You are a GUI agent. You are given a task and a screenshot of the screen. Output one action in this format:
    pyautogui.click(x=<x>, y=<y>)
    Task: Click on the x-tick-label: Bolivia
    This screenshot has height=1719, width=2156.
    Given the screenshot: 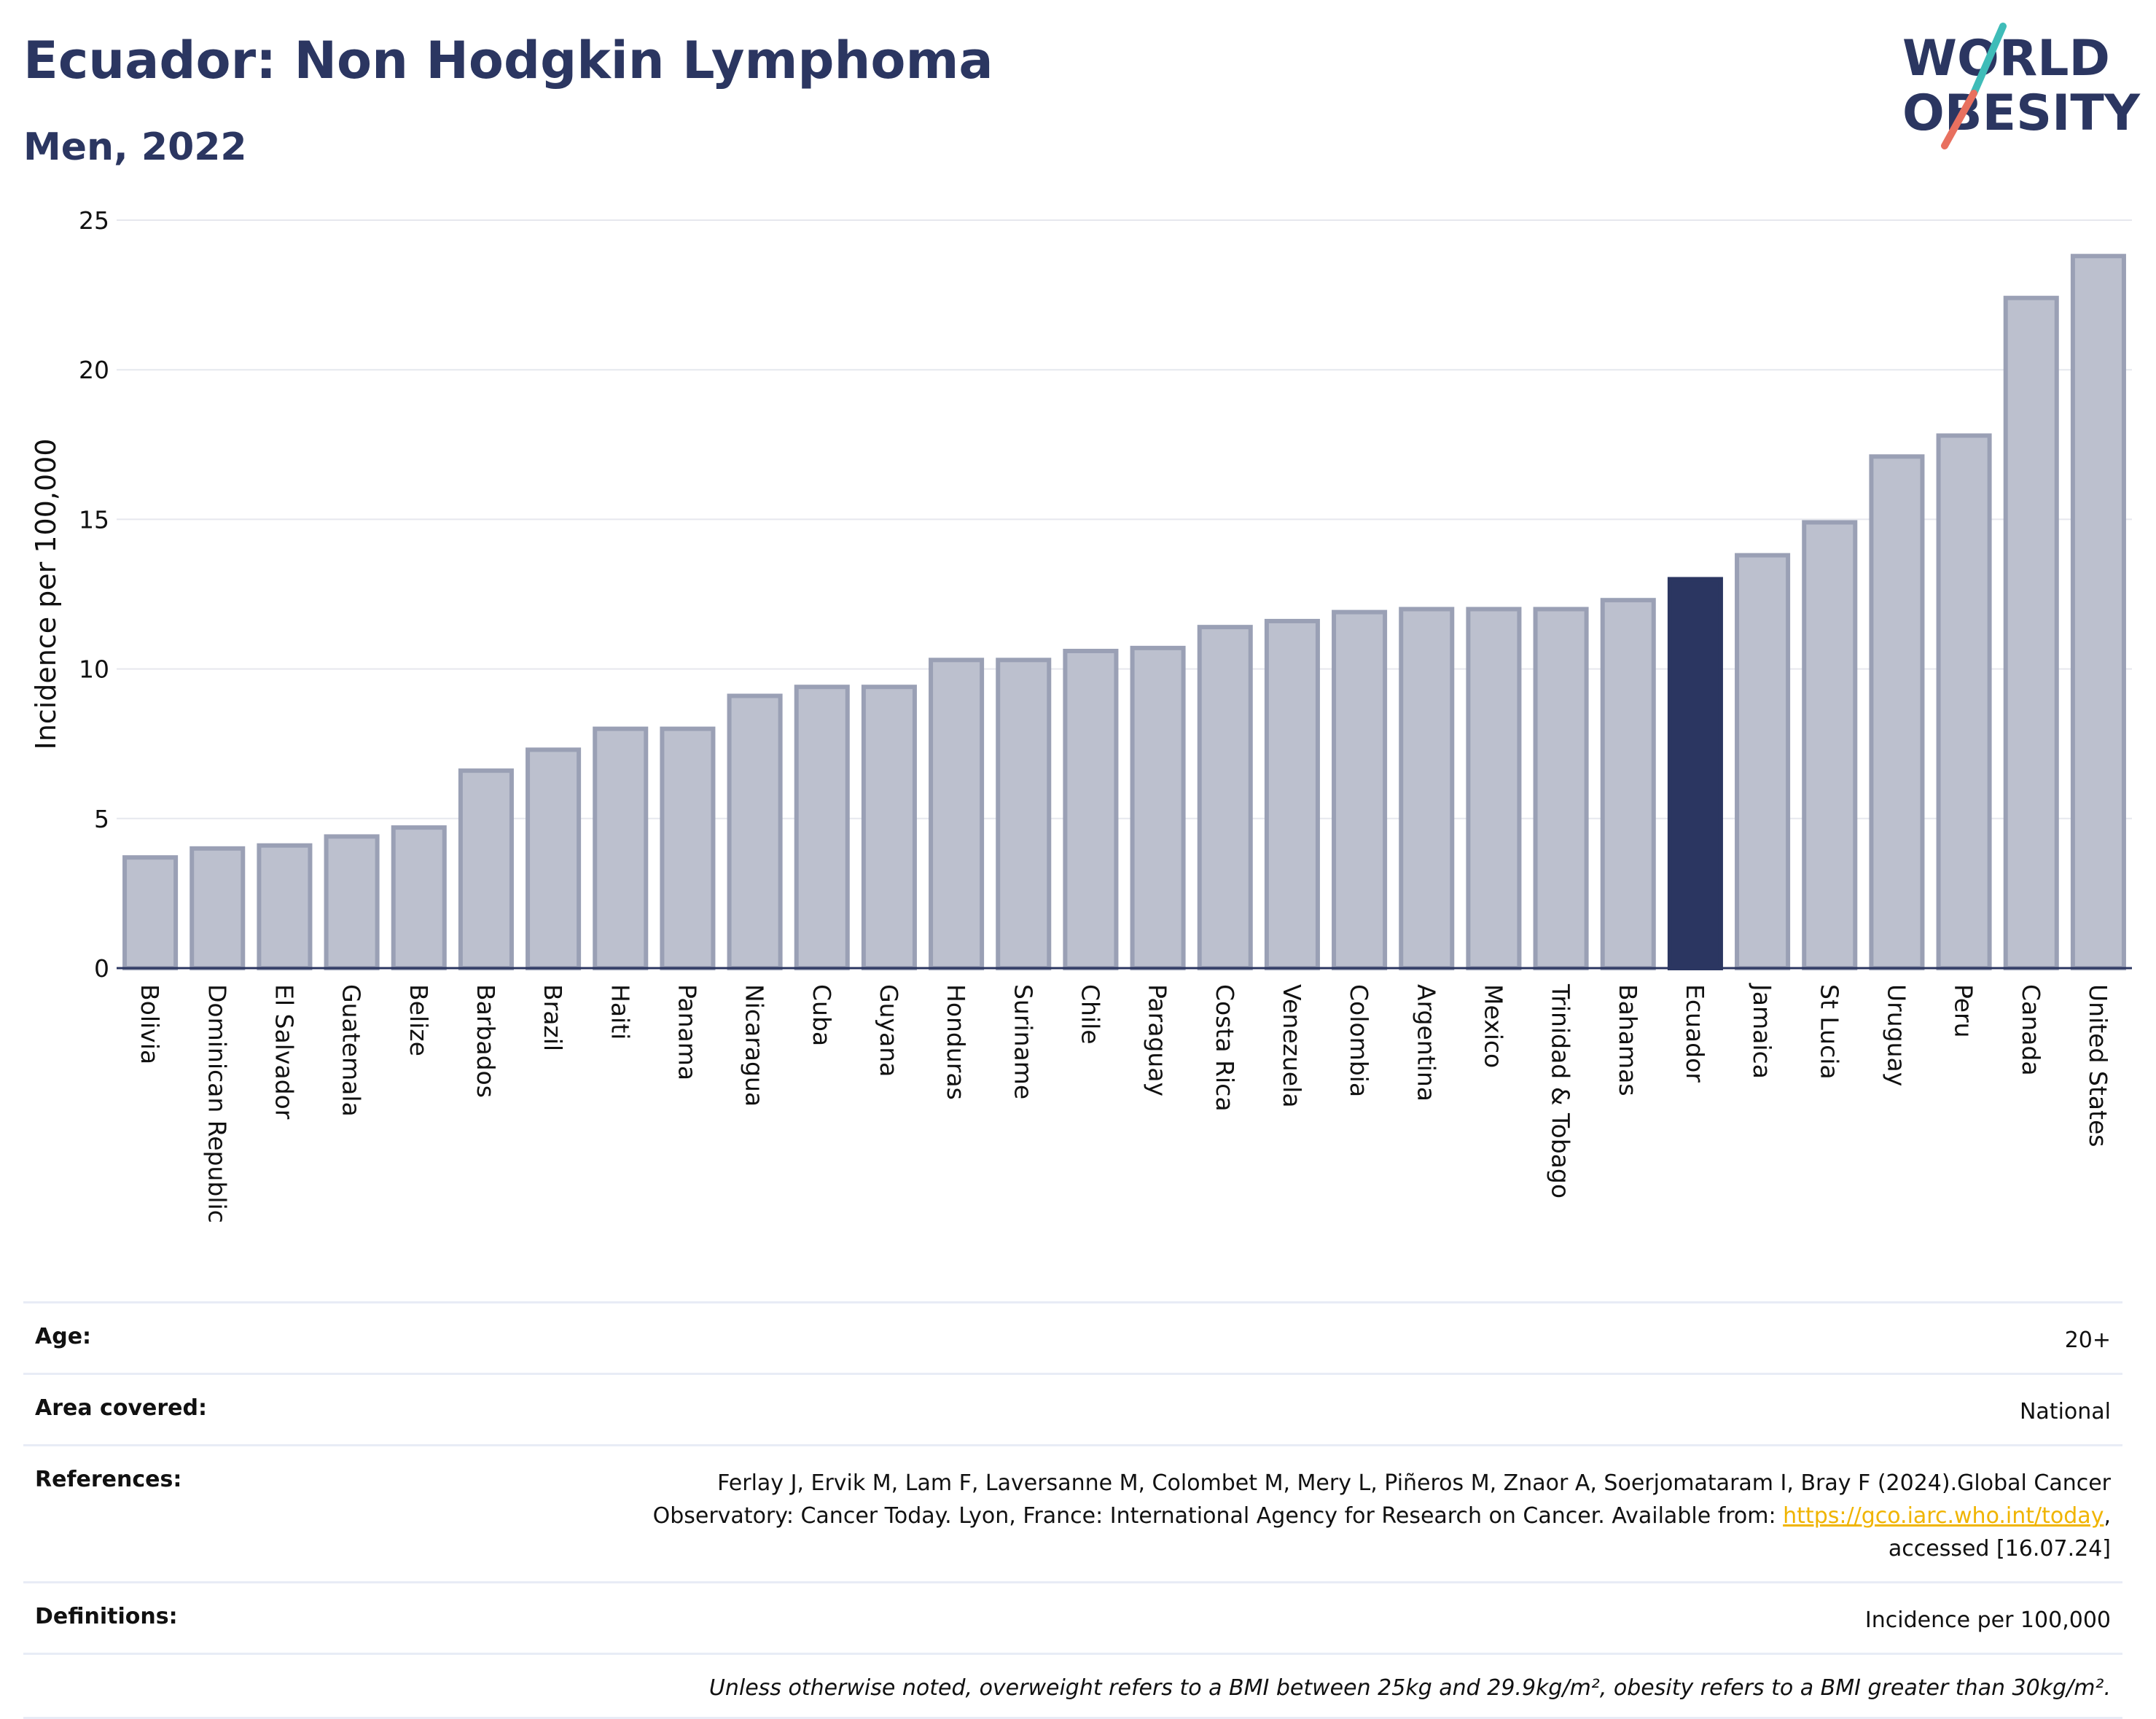 What is the action you would take?
    pyautogui.click(x=150, y=1024)
    